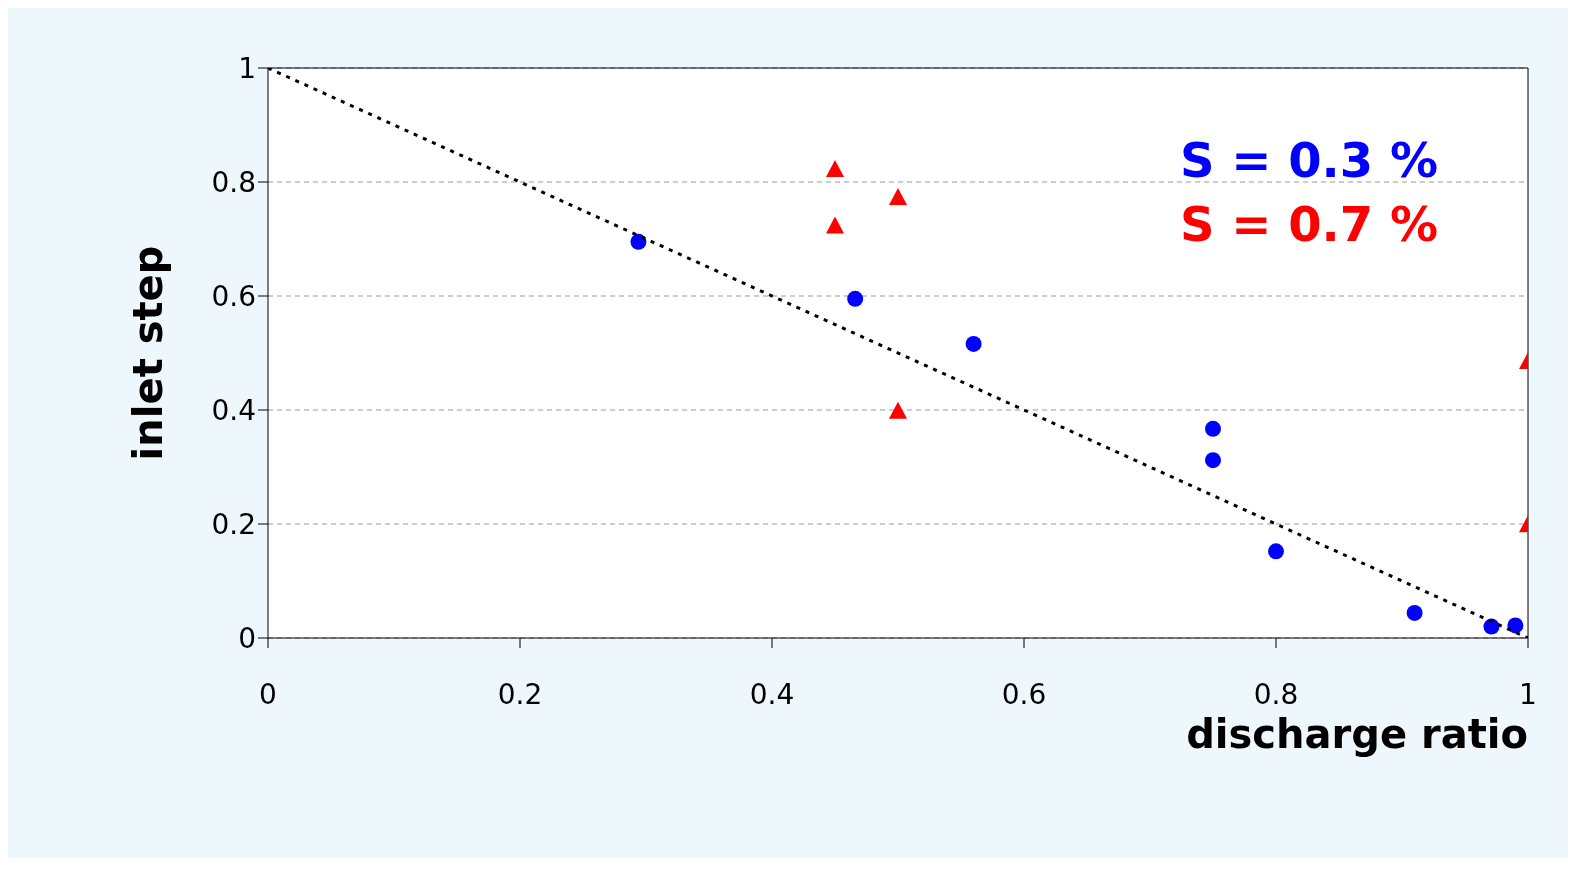 The image size is (1585, 876). I want to click on y-tick-label: 0, so click(247, 638).